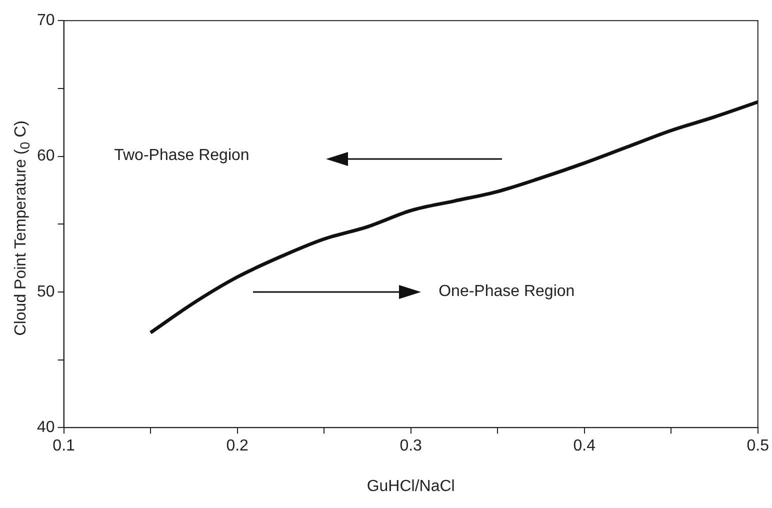 The width and height of the screenshot is (772, 508). What do you see at coordinates (46, 291) in the screenshot?
I see `y-tick-label: 50` at bounding box center [46, 291].